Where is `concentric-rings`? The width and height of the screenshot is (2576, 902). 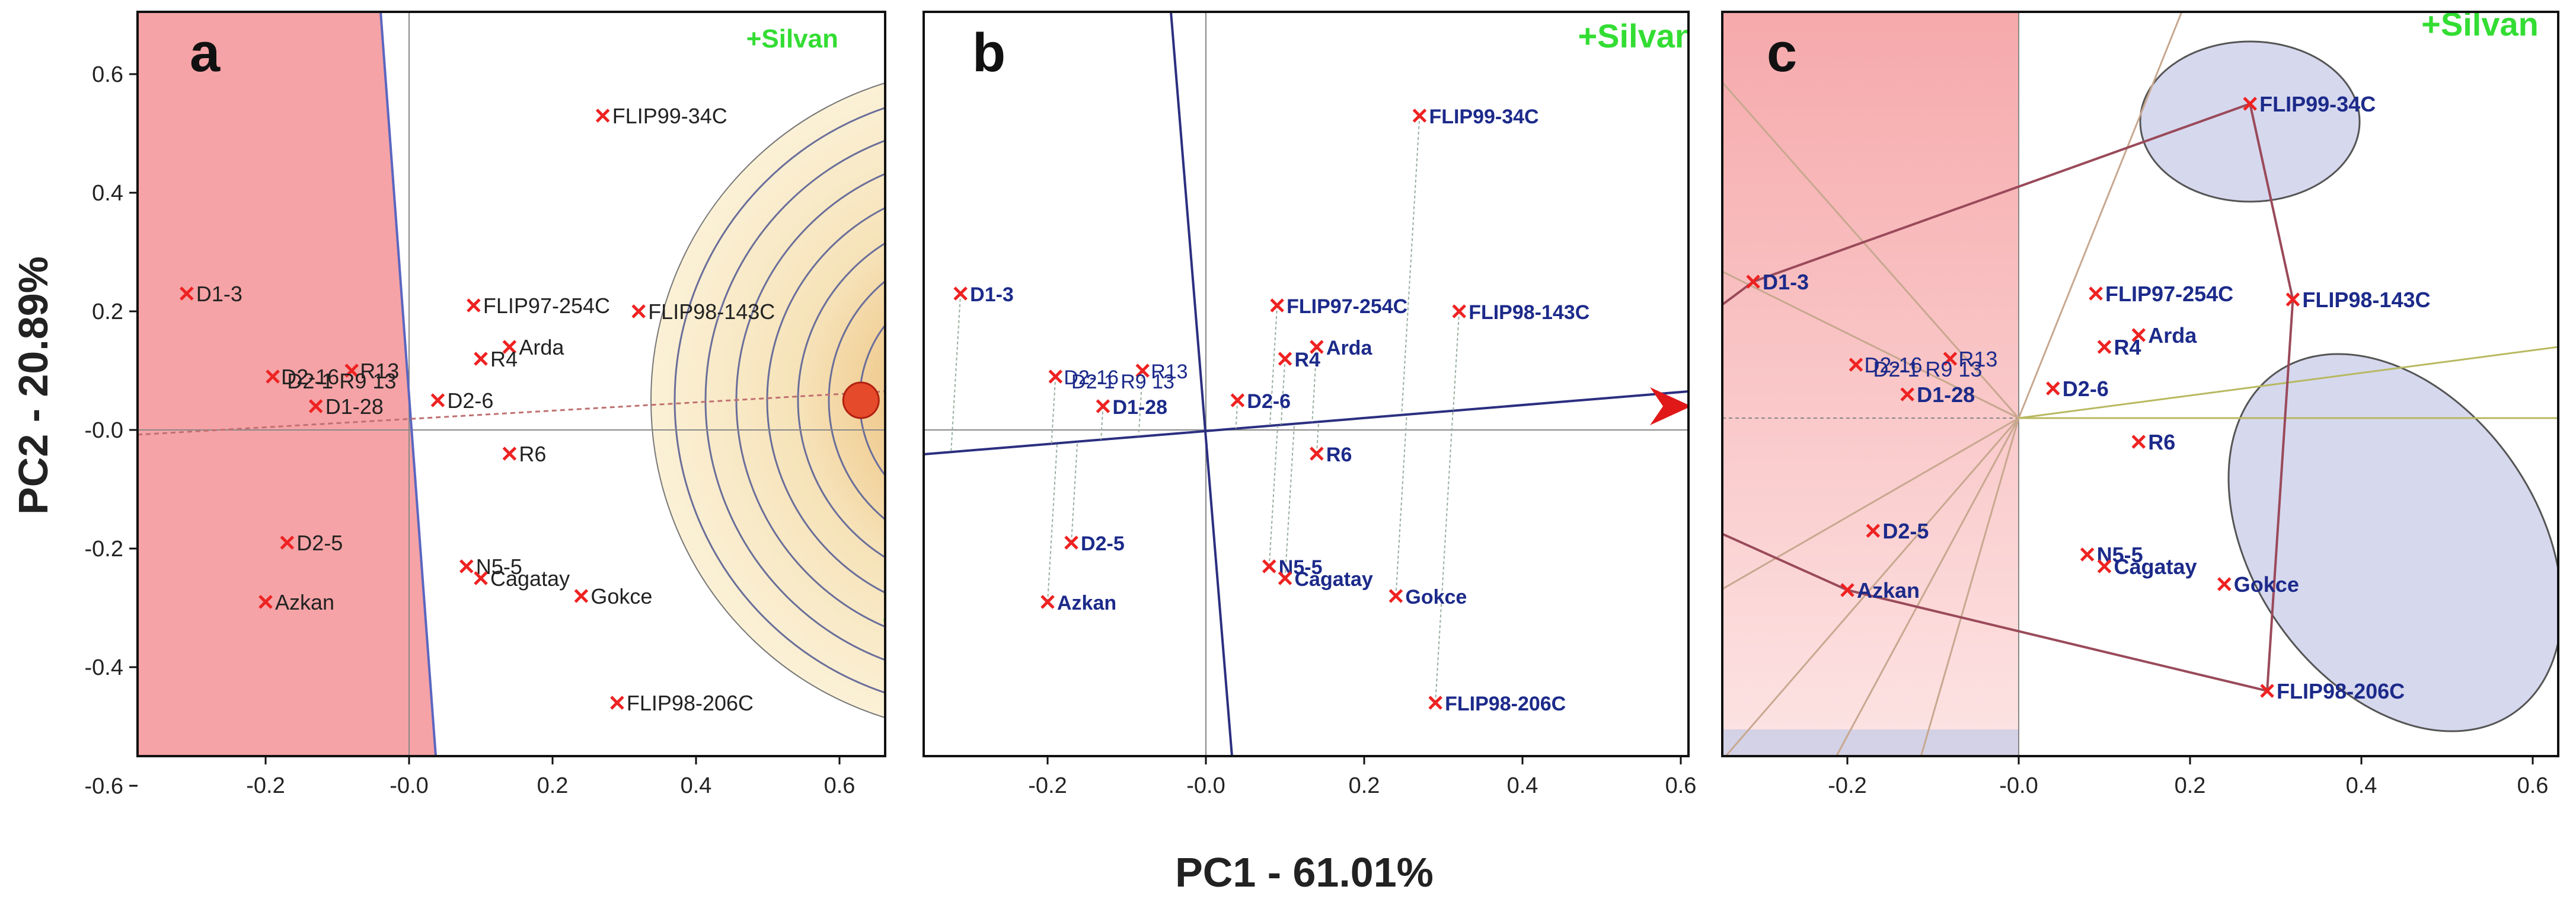
concentric-rings is located at coordinates (767, 400).